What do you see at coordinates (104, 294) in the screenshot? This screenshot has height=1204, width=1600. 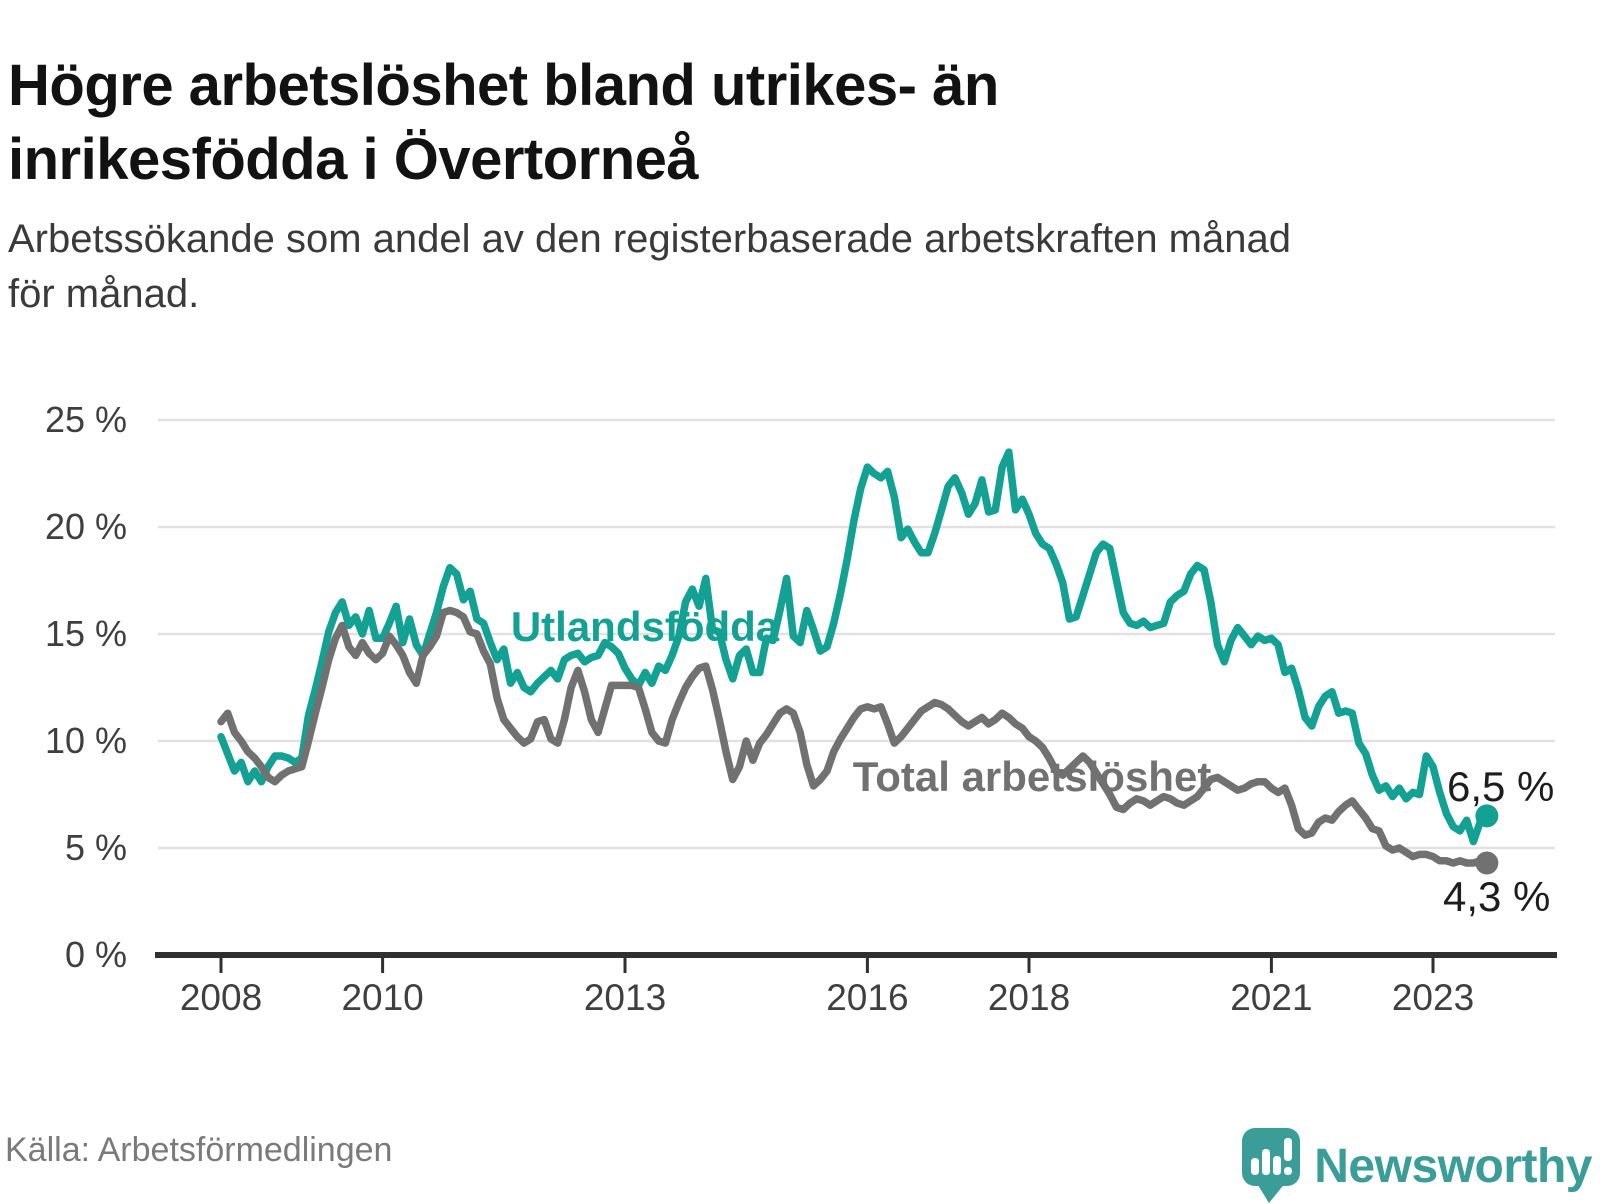 I see `subtitle-line-2: för månad.` at bounding box center [104, 294].